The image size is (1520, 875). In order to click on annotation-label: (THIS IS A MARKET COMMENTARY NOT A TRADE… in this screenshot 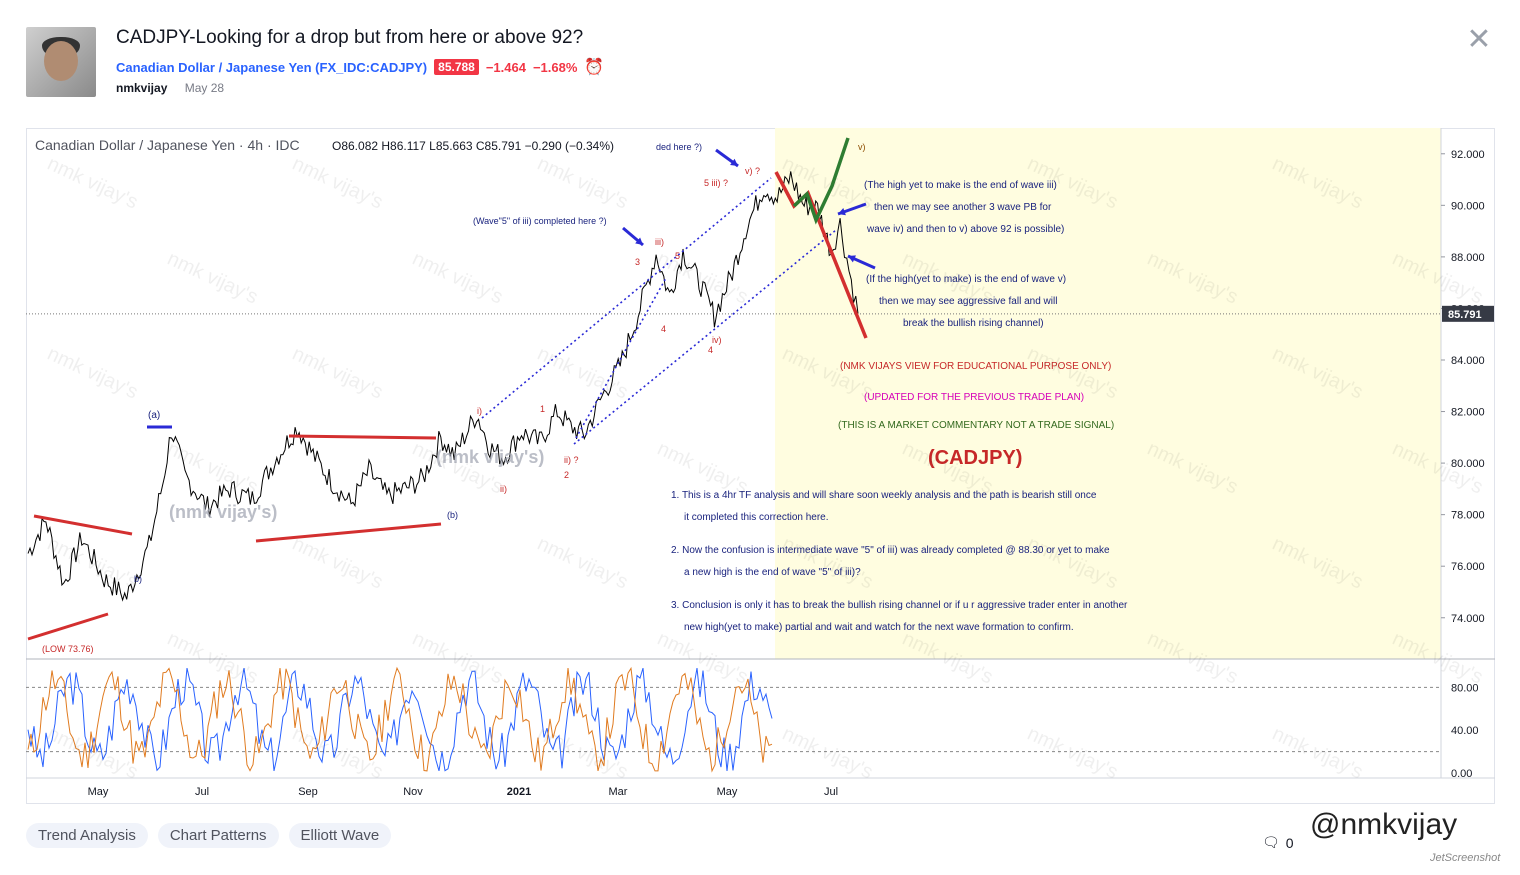, I will do `click(976, 425)`.